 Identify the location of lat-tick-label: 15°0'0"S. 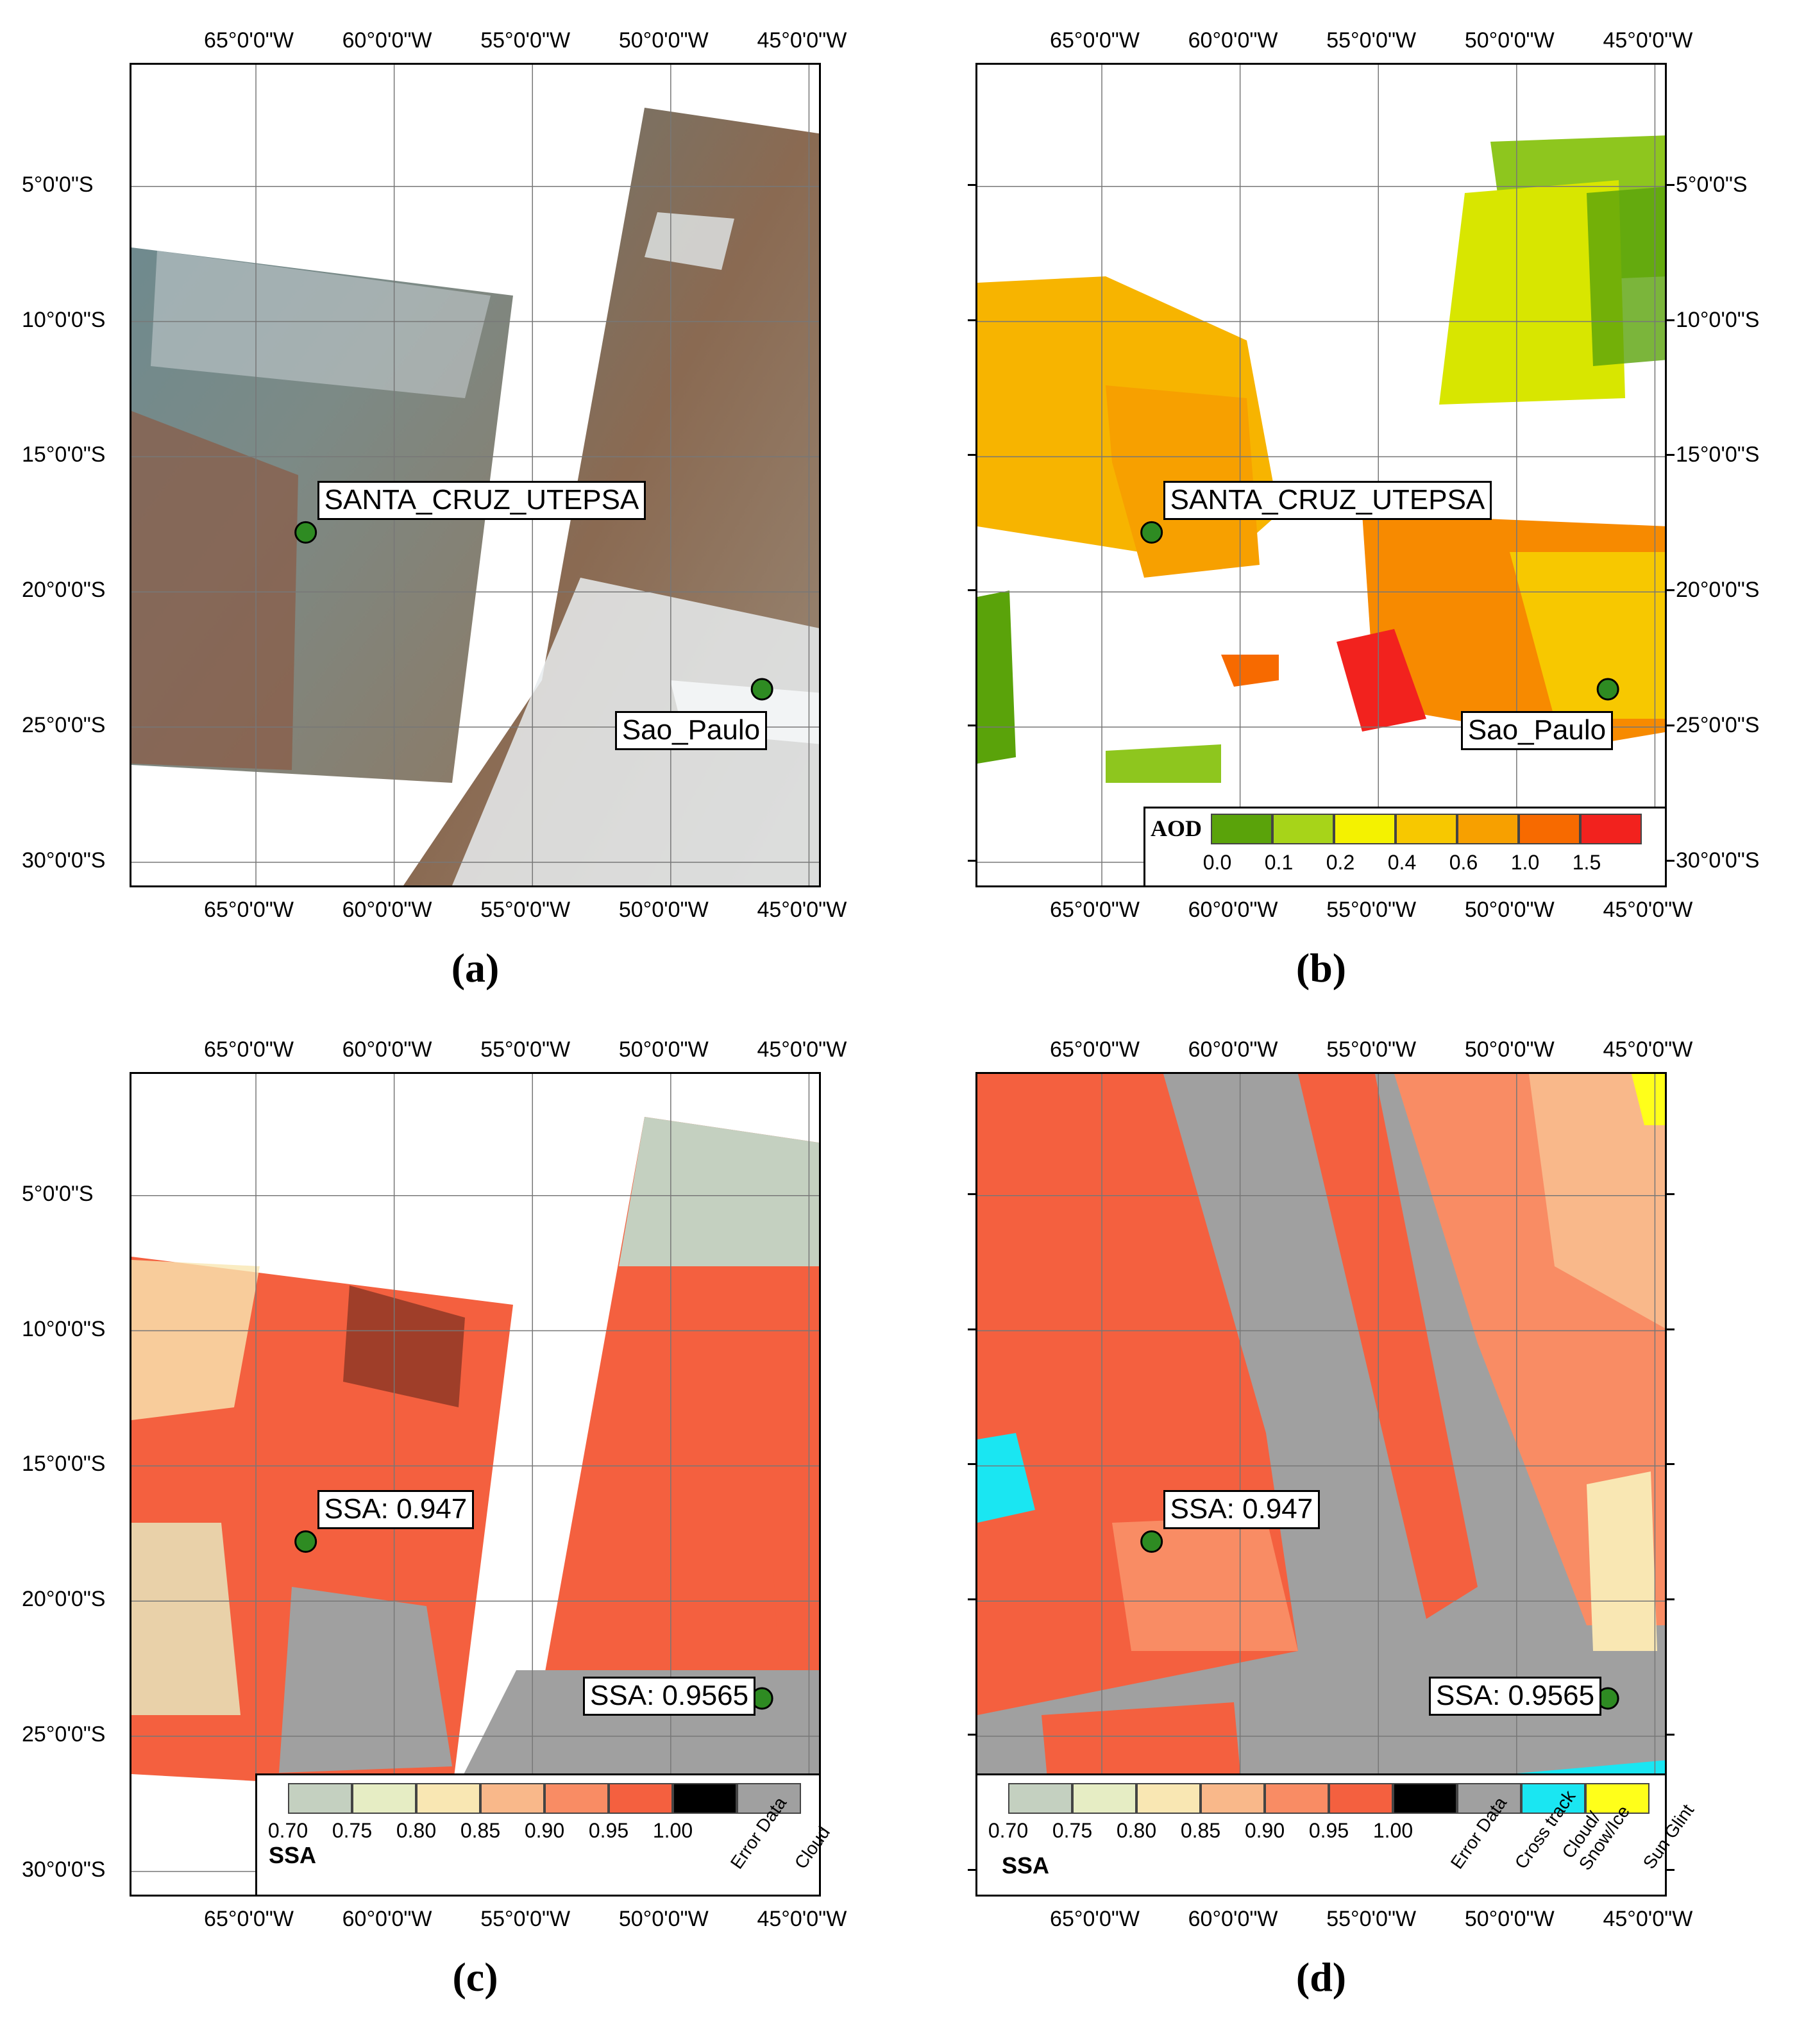
(64, 455).